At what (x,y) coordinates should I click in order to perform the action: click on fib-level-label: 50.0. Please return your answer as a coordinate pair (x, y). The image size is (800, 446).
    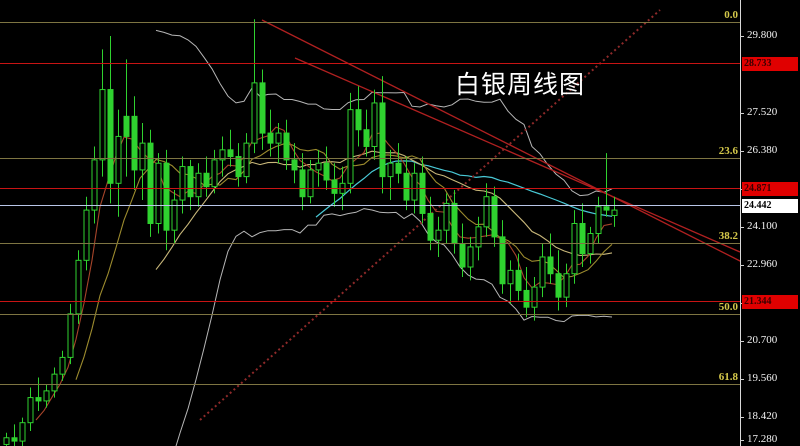
    Looking at the image, I should click on (728, 307).